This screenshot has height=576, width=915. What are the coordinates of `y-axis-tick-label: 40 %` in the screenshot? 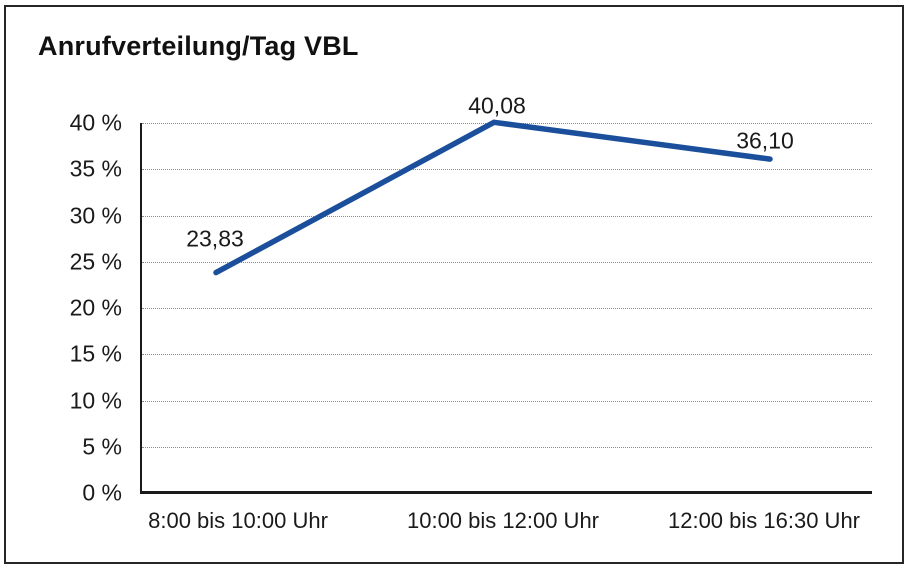 It's located at (95, 122).